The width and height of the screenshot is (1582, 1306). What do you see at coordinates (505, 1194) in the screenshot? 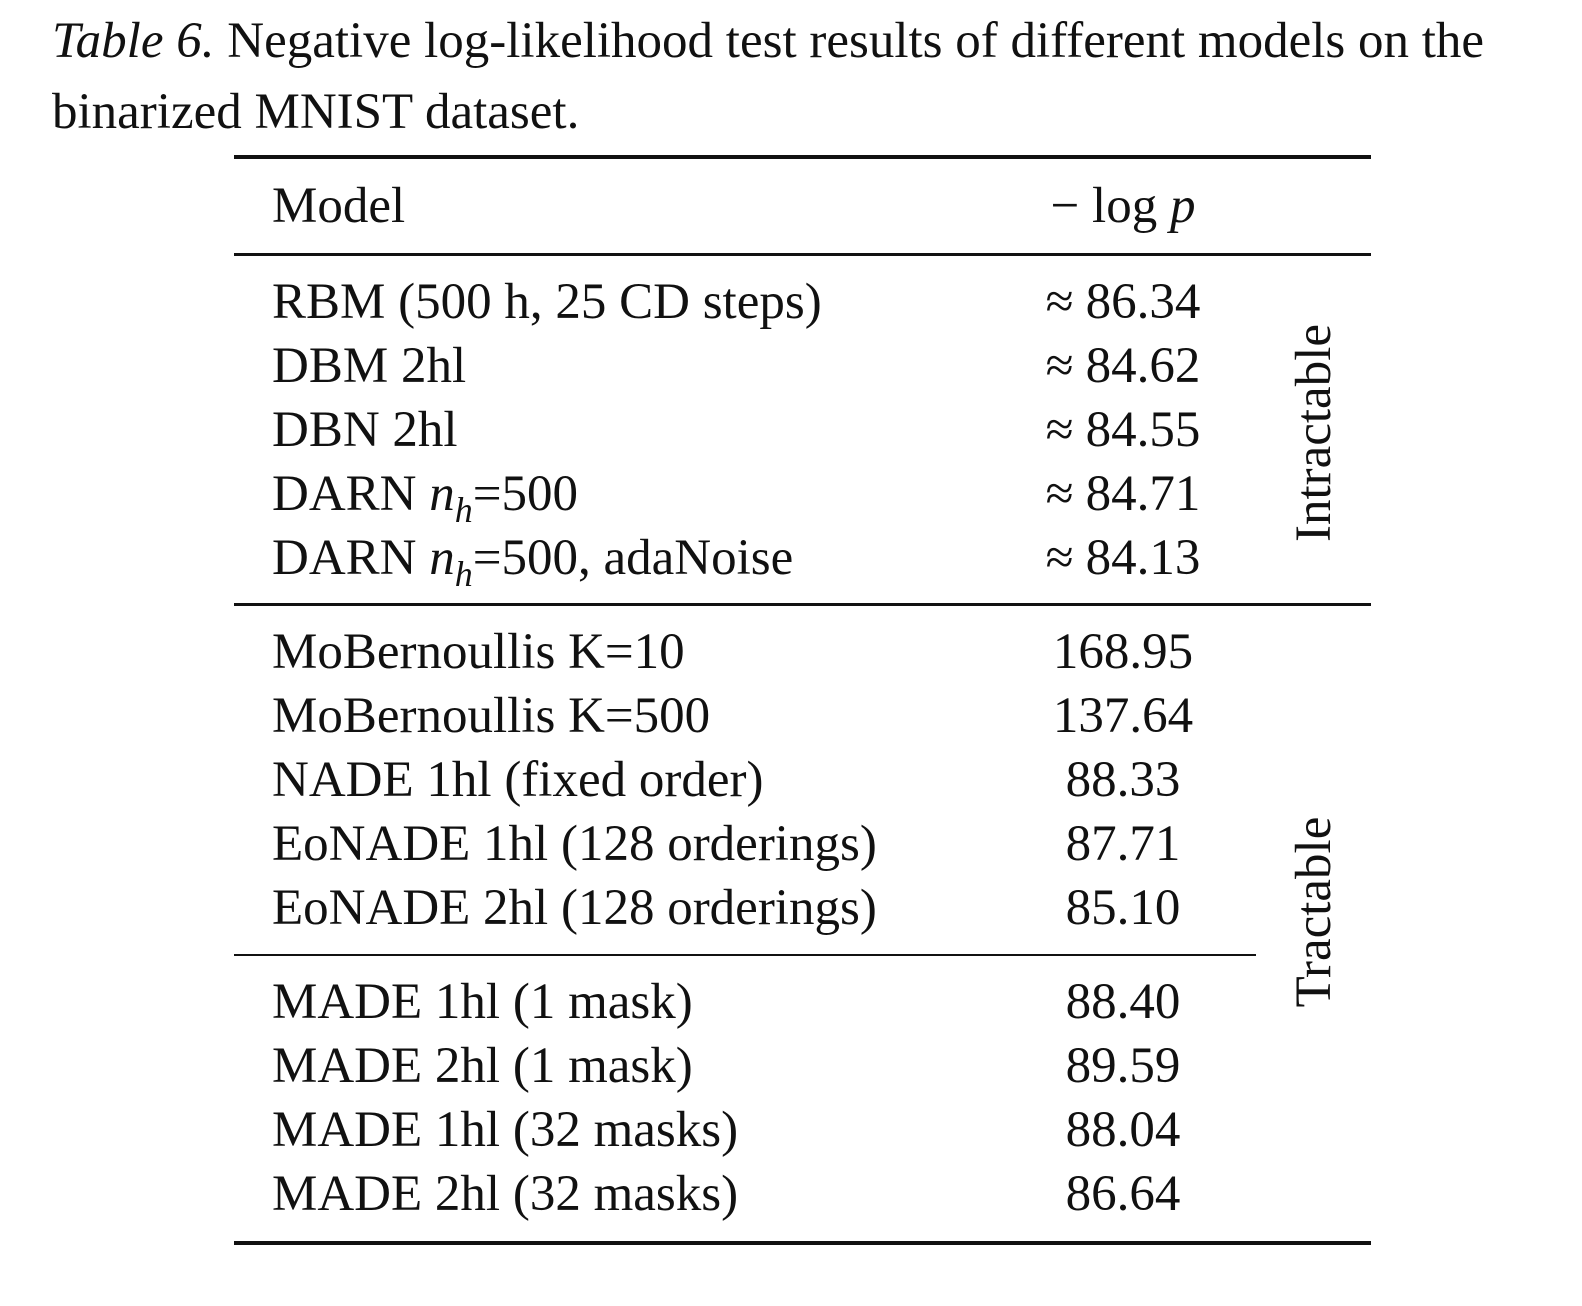
I see `row-model-name: MADE 2hl (32 masks)` at bounding box center [505, 1194].